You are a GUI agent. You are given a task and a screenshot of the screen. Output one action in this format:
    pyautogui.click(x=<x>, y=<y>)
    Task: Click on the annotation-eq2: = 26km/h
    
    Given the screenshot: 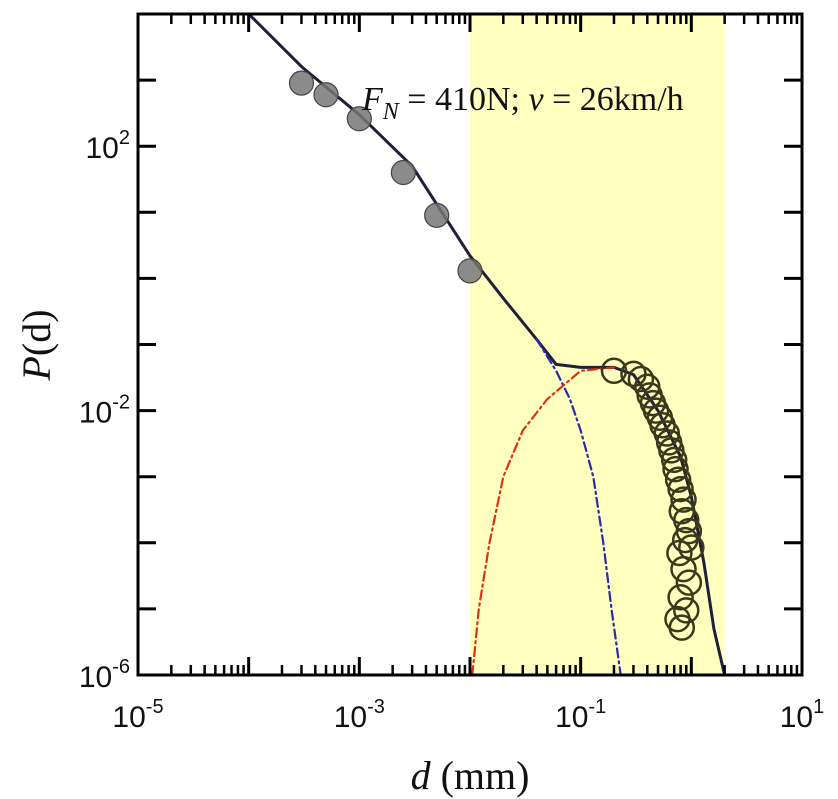 What is the action you would take?
    pyautogui.click(x=614, y=99)
    